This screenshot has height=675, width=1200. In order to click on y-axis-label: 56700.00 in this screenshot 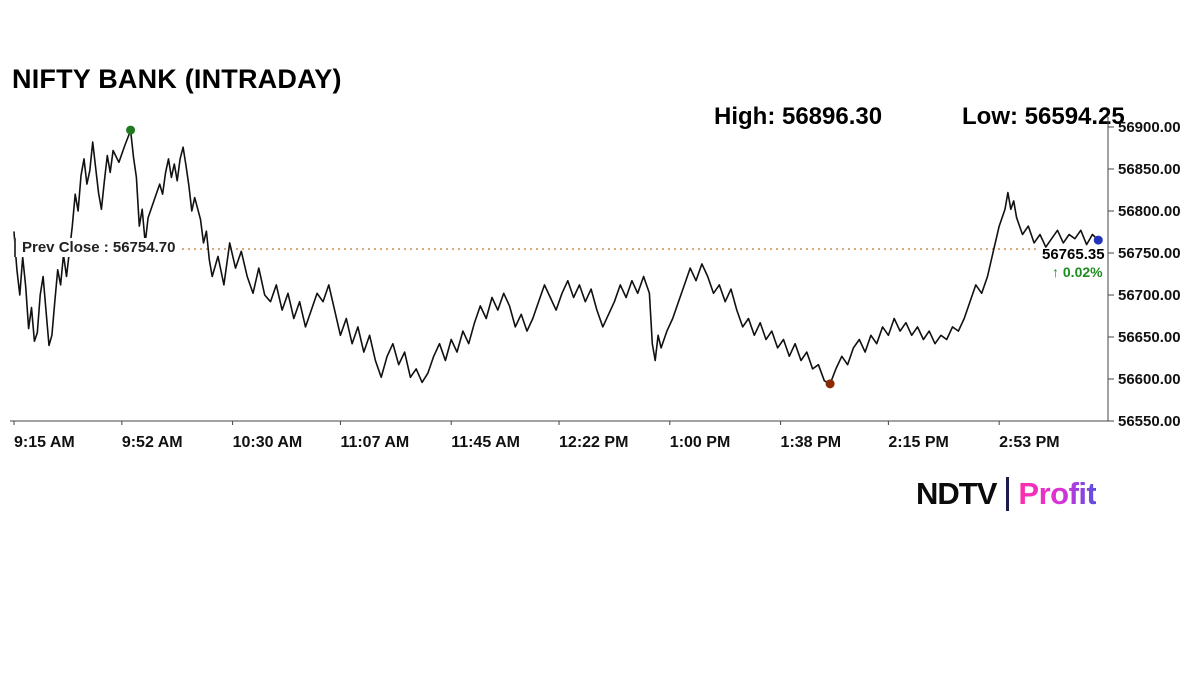, I will do `click(1149, 295)`.